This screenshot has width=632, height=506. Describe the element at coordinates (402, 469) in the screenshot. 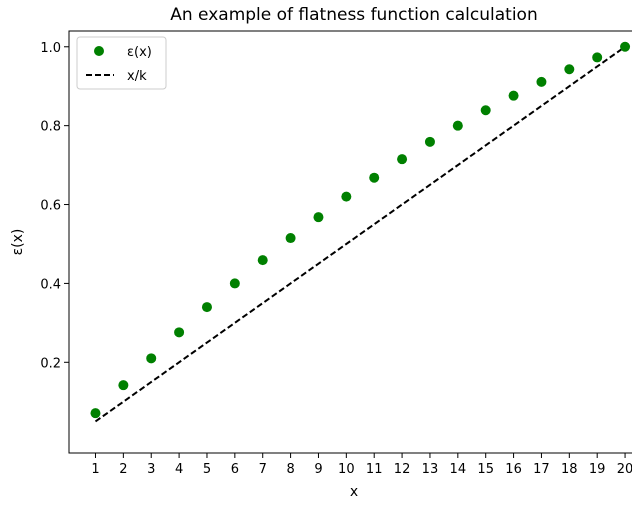

I see `x-tick-label: 12` at that location.